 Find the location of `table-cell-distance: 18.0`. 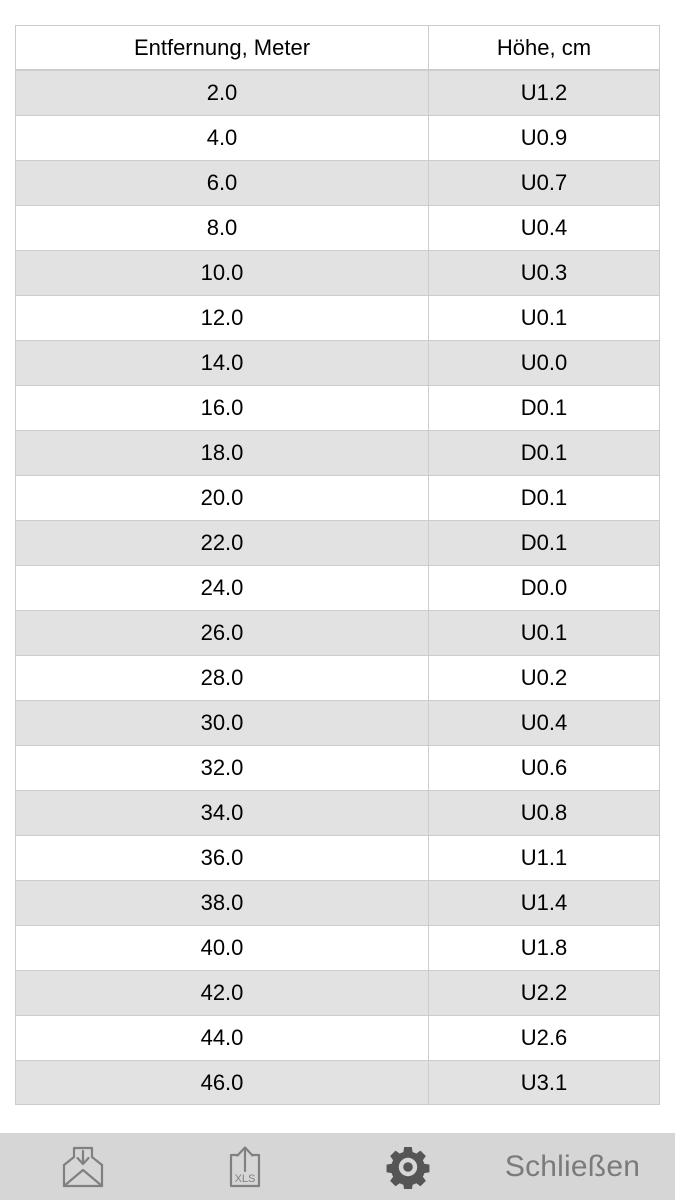

table-cell-distance: 18.0 is located at coordinates (221, 452).